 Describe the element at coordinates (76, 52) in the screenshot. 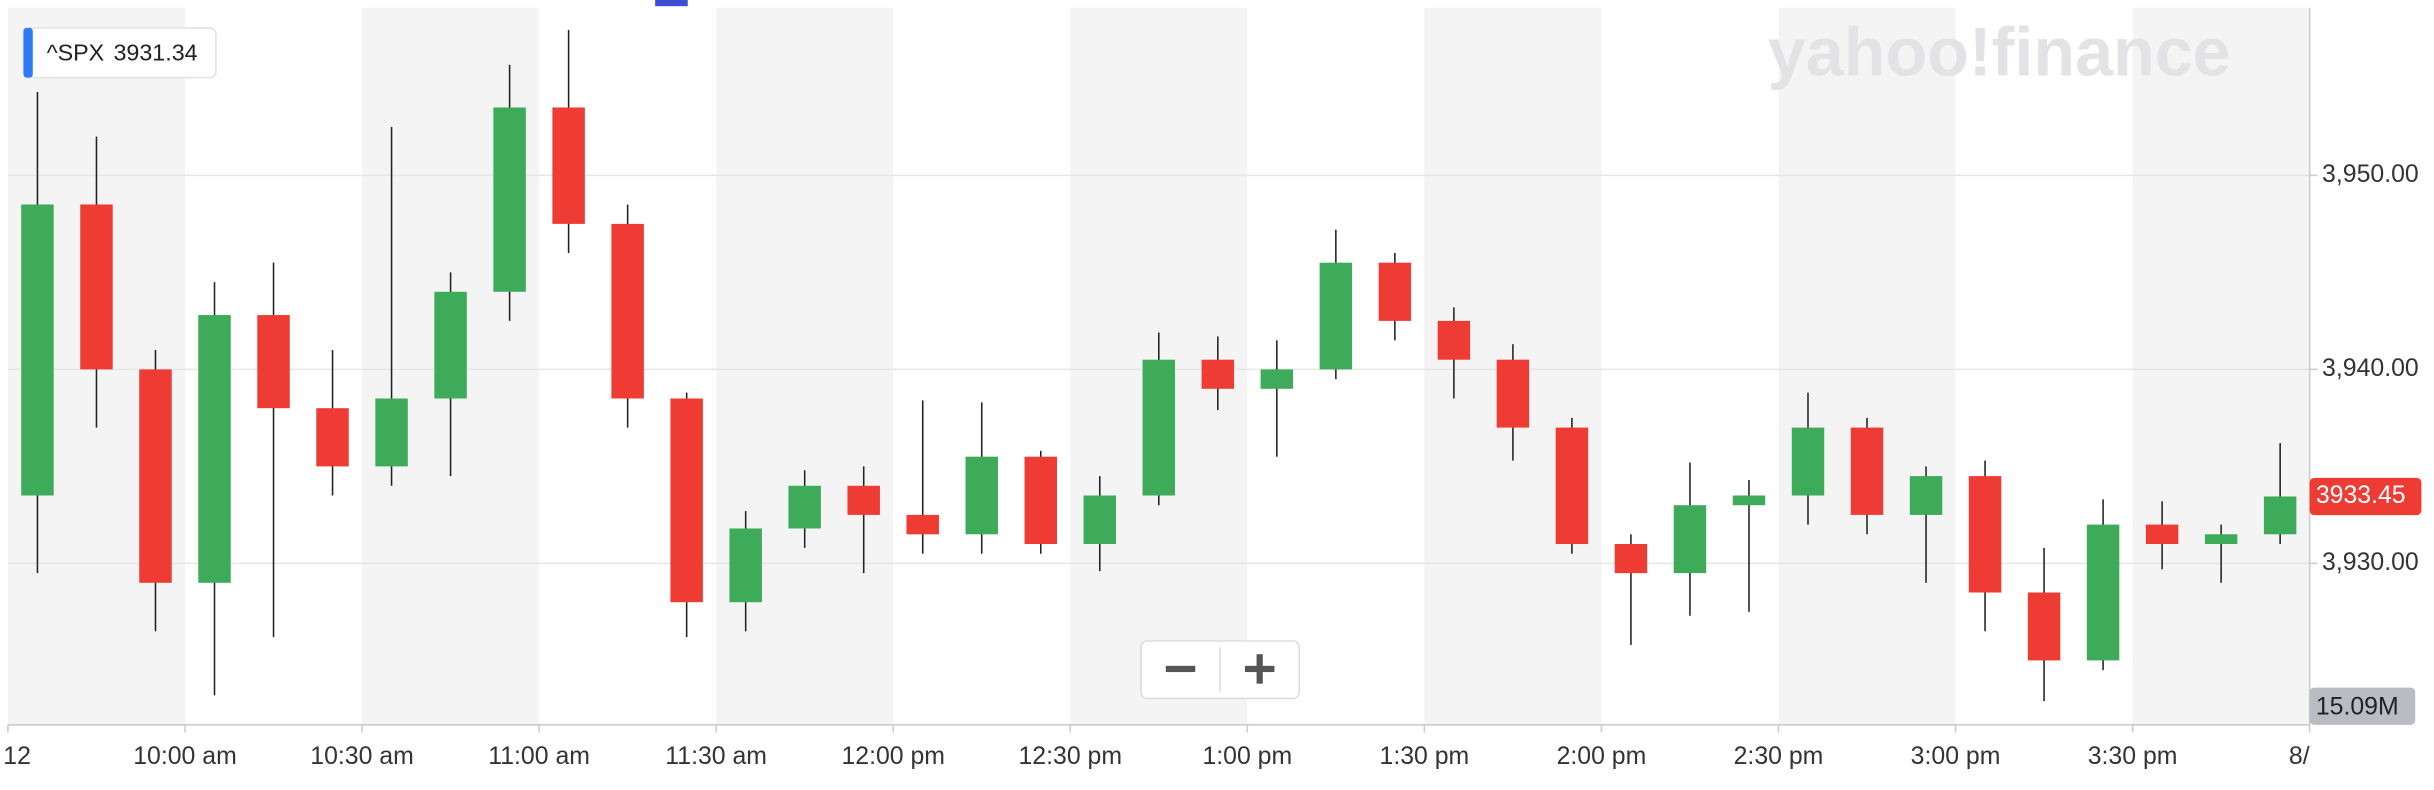

I see `symbol: ^SPX` at that location.